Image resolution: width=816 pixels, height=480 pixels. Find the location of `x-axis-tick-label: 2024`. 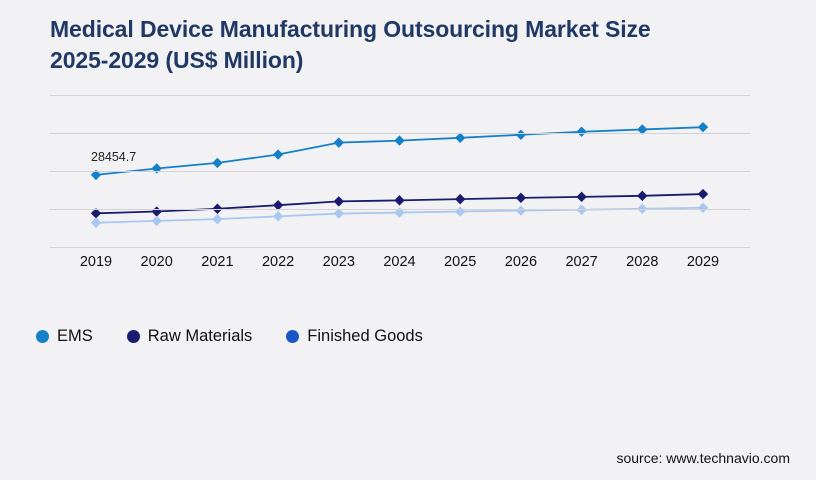

x-axis-tick-label: 2024 is located at coordinates (399, 262).